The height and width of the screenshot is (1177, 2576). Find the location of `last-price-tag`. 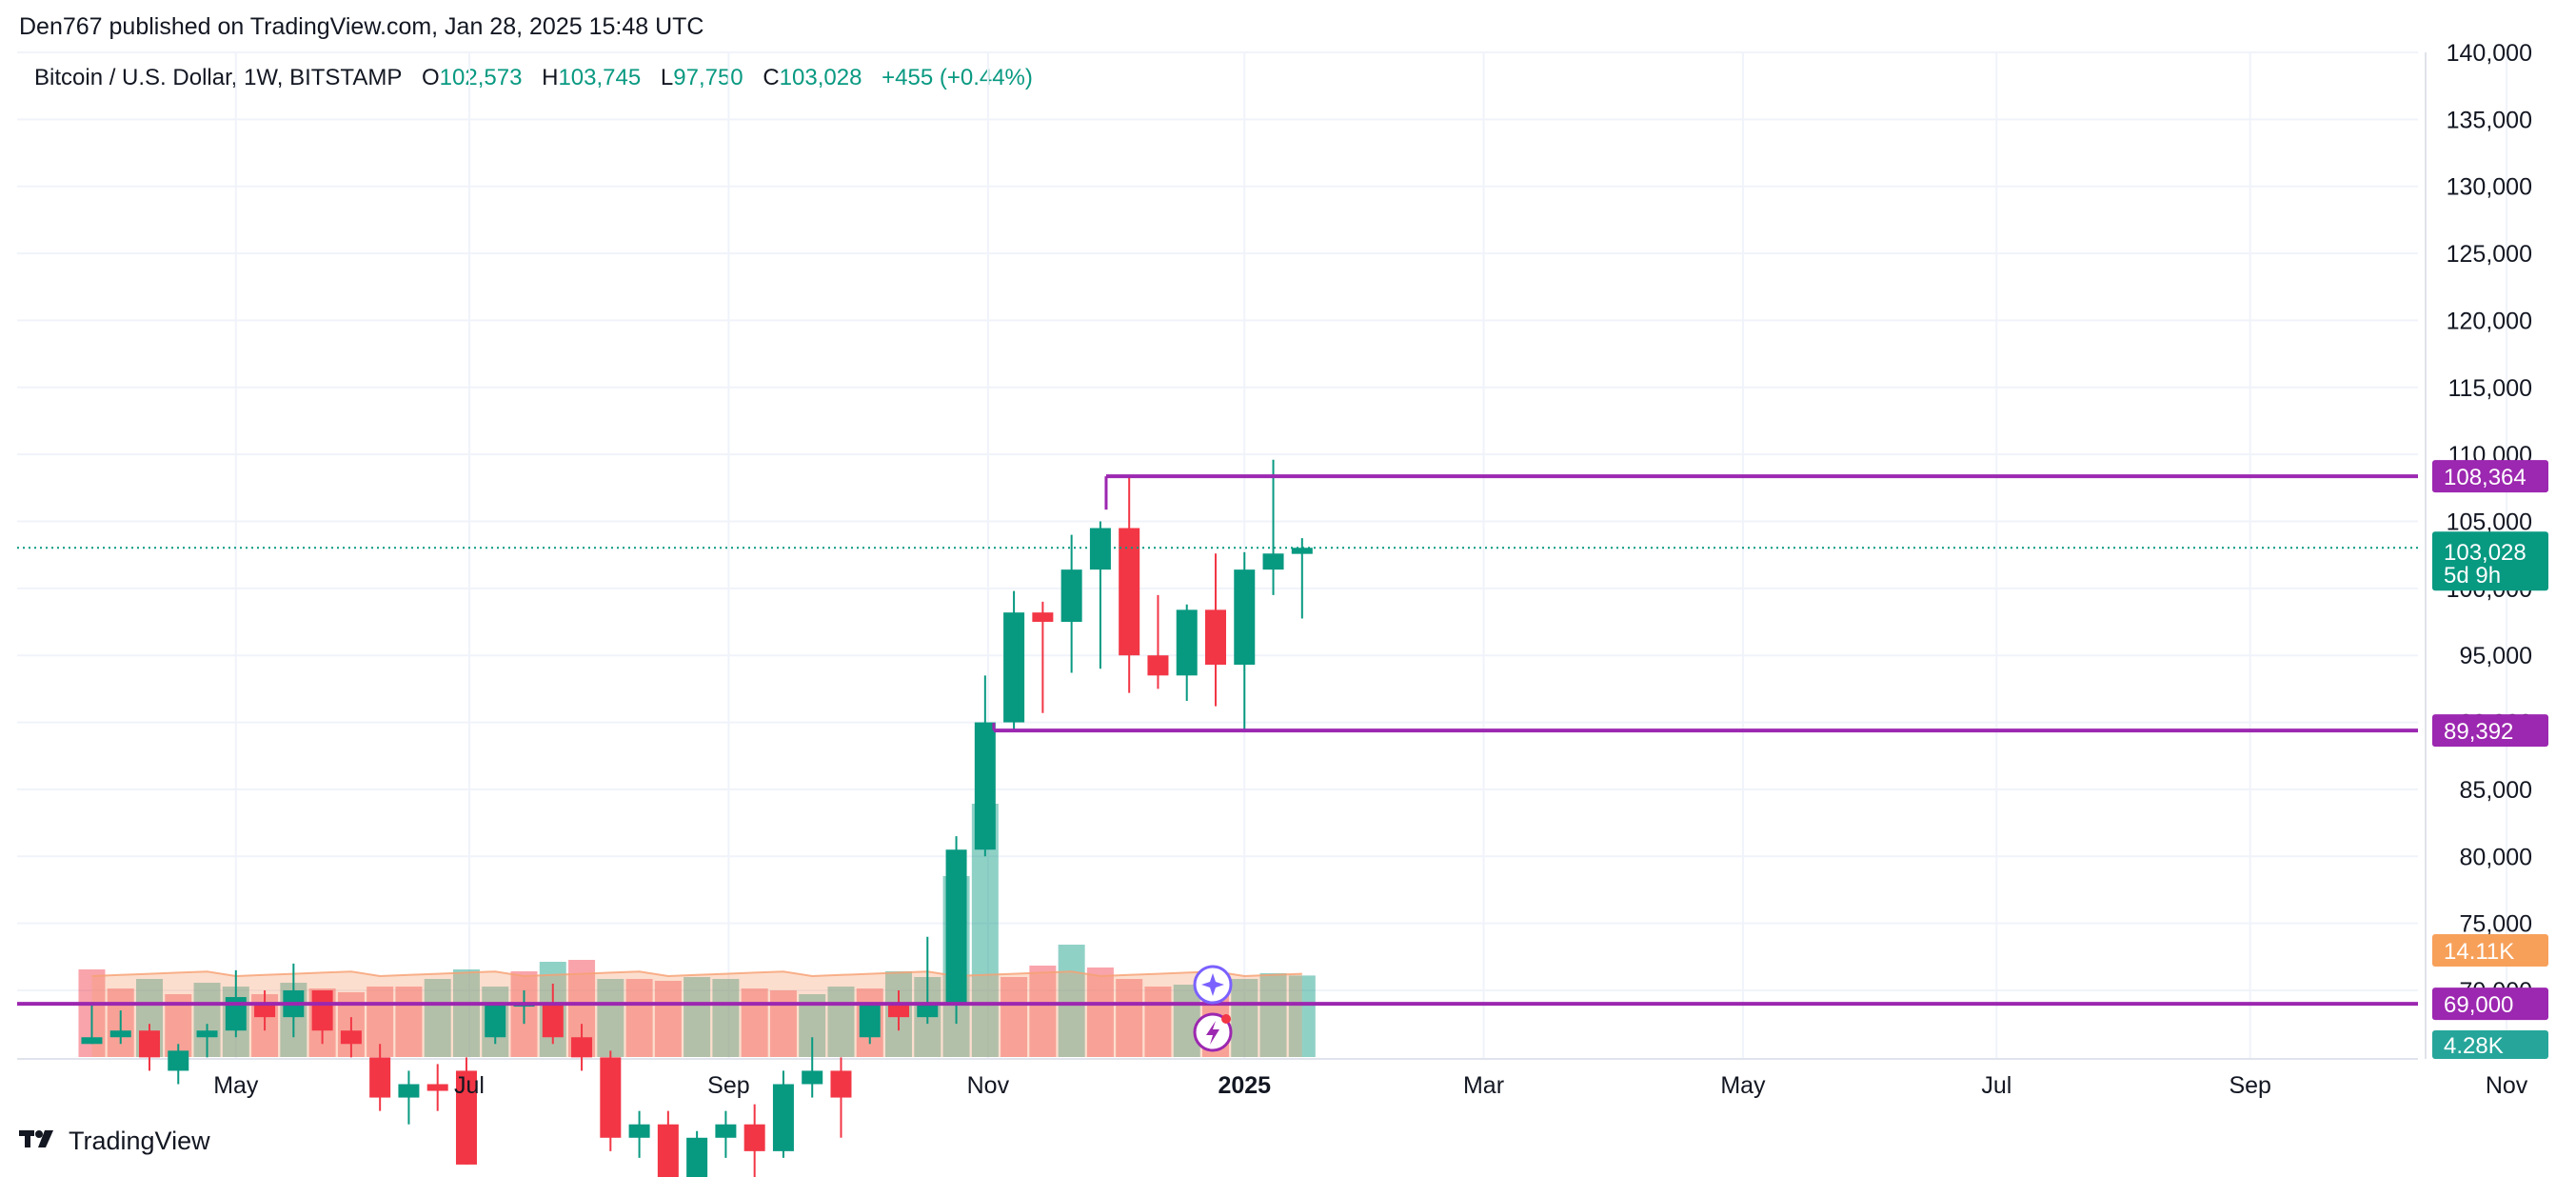

last-price-tag is located at coordinates (2490, 561).